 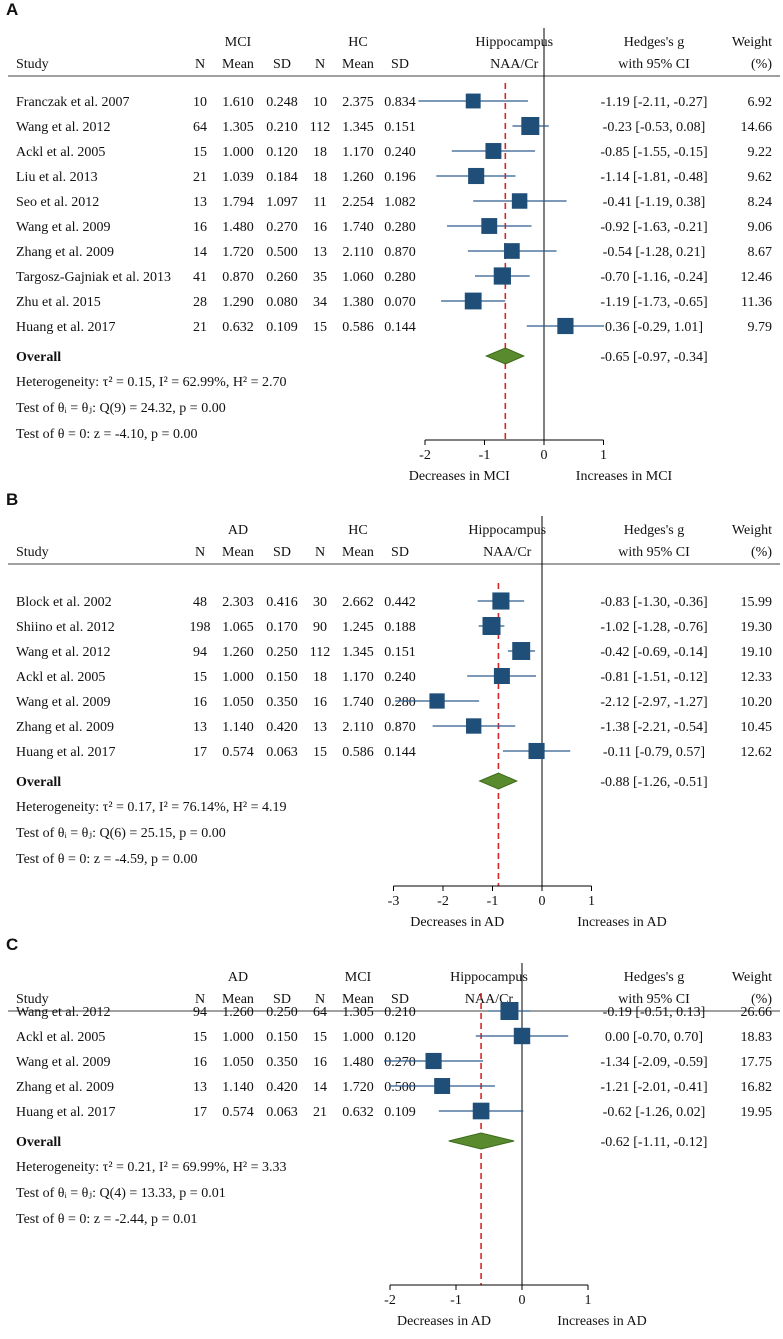 I want to click on ci-value: -0.70 [-1.16, -0.24], so click(x=653, y=277).